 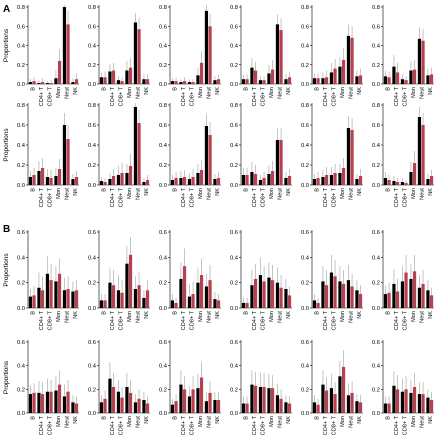 What do you see at coordinates (190, 155) in the screenshot?
I see `subplot-a-2-3: 0.0 0.2 0.4 0.6 0.8 B CD4+ T CD8+ T Mon Neut NK` at bounding box center [190, 155].